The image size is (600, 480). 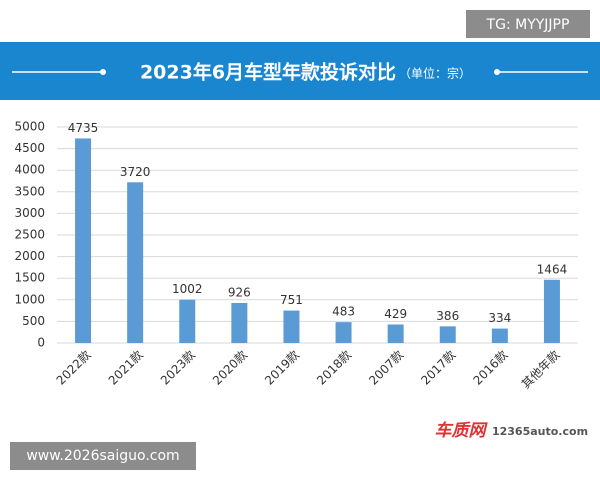 What do you see at coordinates (29, 256) in the screenshot?
I see `y-tick-label: 2000` at bounding box center [29, 256].